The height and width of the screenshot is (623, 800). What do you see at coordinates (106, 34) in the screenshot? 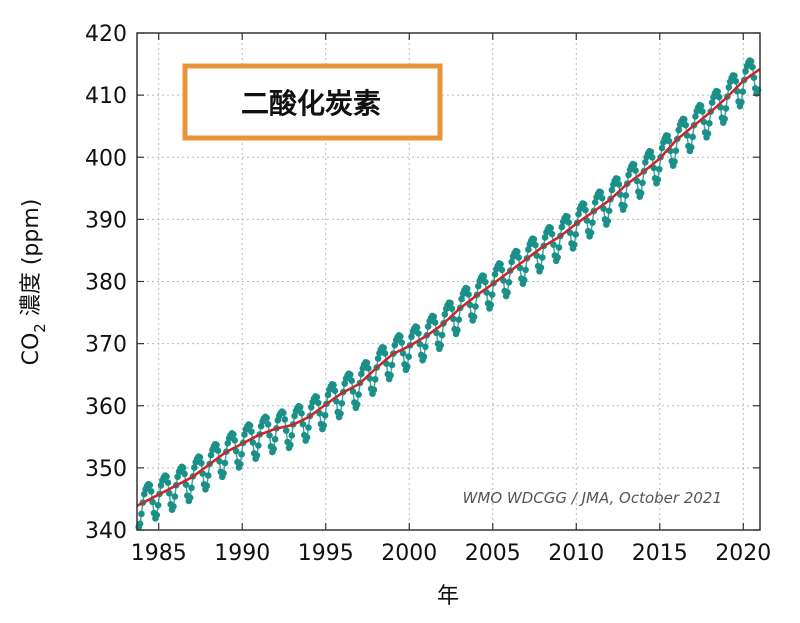
I see `y-tick-label: 420` at bounding box center [106, 34].